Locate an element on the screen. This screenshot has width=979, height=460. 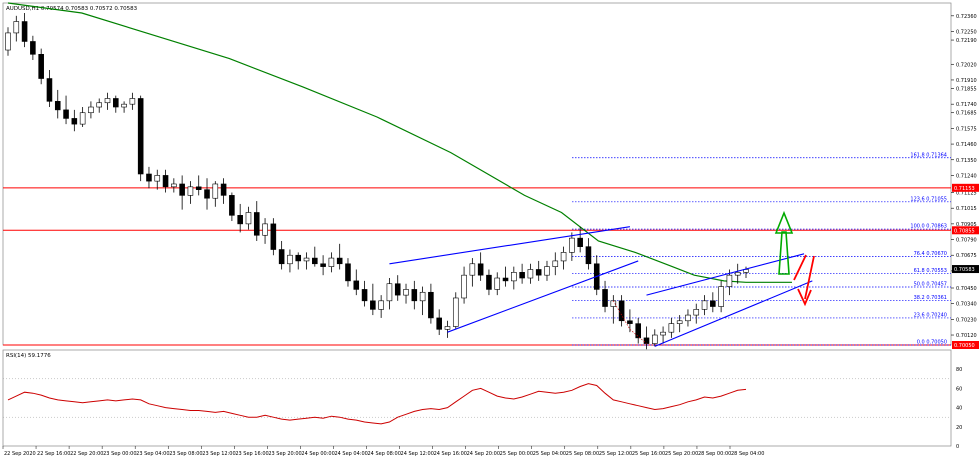
price-tick-label: 0.72020 is located at coordinates (966, 65).